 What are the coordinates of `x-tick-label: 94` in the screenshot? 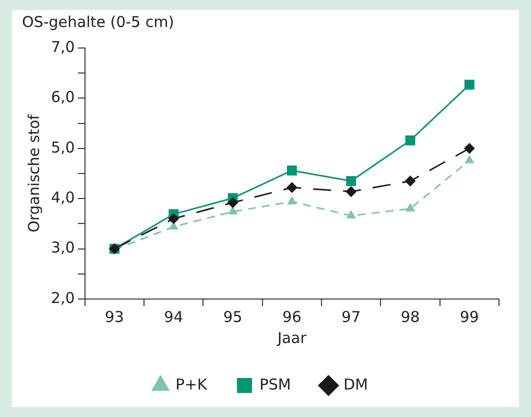 It's located at (174, 317).